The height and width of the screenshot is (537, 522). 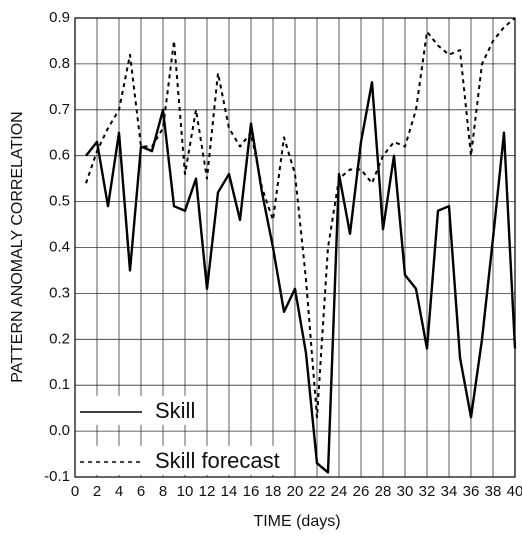 I want to click on y-tick-label: 0.9, so click(x=59, y=17).